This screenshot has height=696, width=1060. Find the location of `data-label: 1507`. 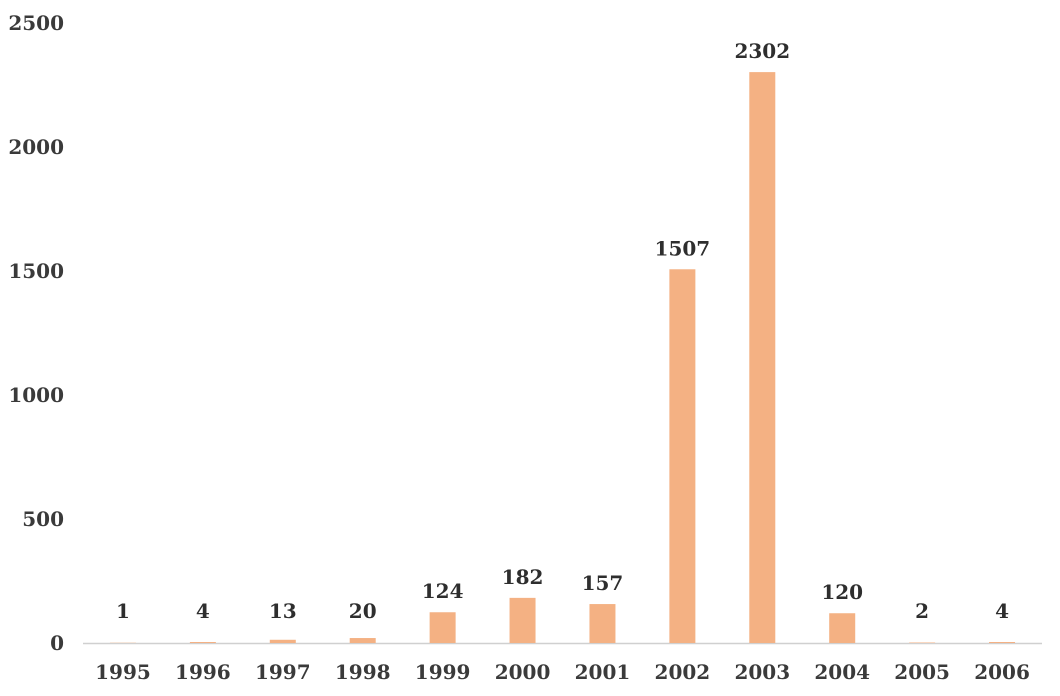

data-label: 1507 is located at coordinates (683, 248).